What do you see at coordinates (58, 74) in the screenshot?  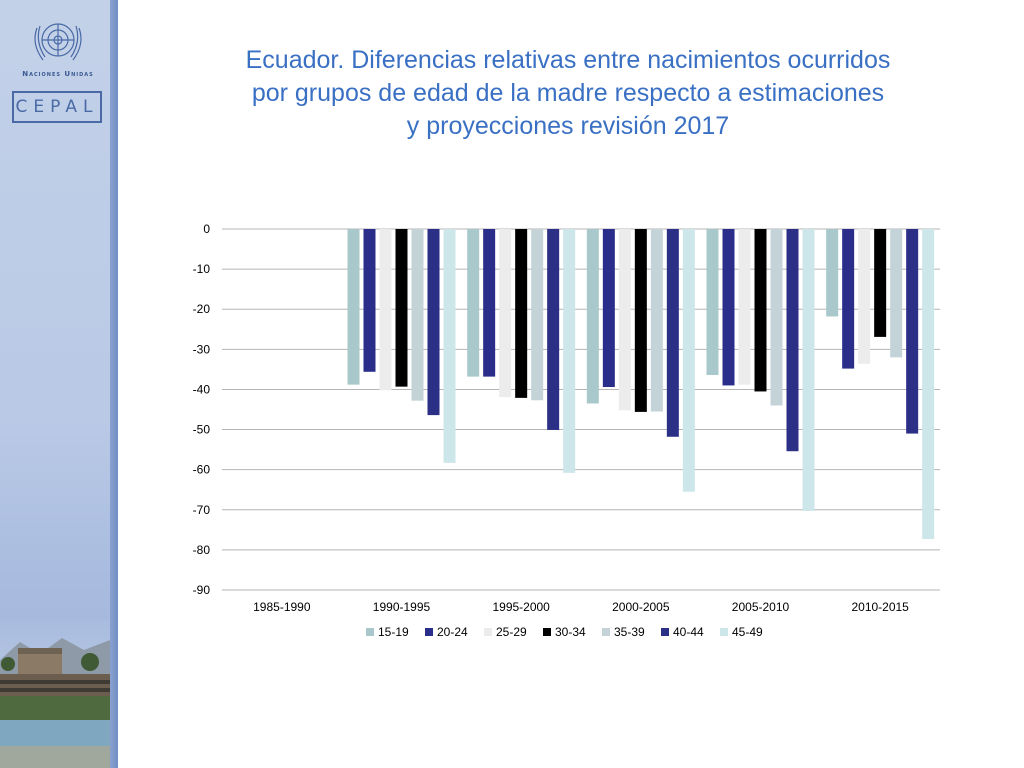 I see `un-name: Naciones Unidas` at bounding box center [58, 74].